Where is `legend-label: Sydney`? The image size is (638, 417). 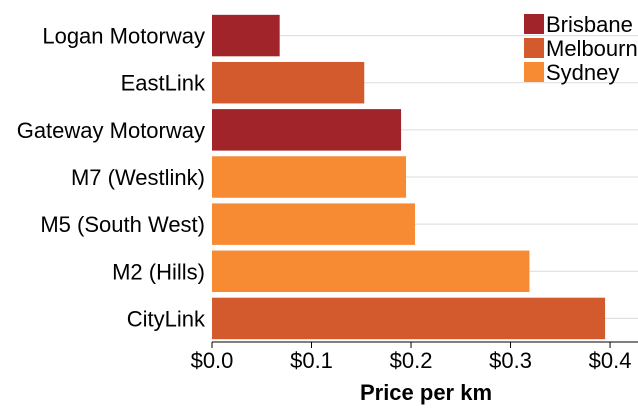
legend-label: Sydney is located at coordinates (582, 72).